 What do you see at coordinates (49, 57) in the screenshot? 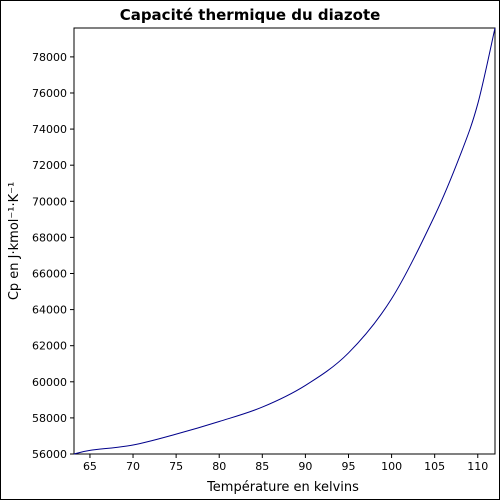
I see `y-tick-label: 78000` at bounding box center [49, 57].